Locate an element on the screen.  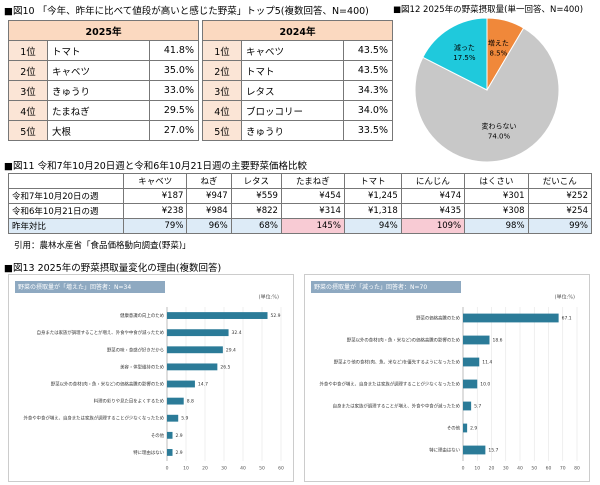
item: たまねぎ is located at coordinates (98, 110).